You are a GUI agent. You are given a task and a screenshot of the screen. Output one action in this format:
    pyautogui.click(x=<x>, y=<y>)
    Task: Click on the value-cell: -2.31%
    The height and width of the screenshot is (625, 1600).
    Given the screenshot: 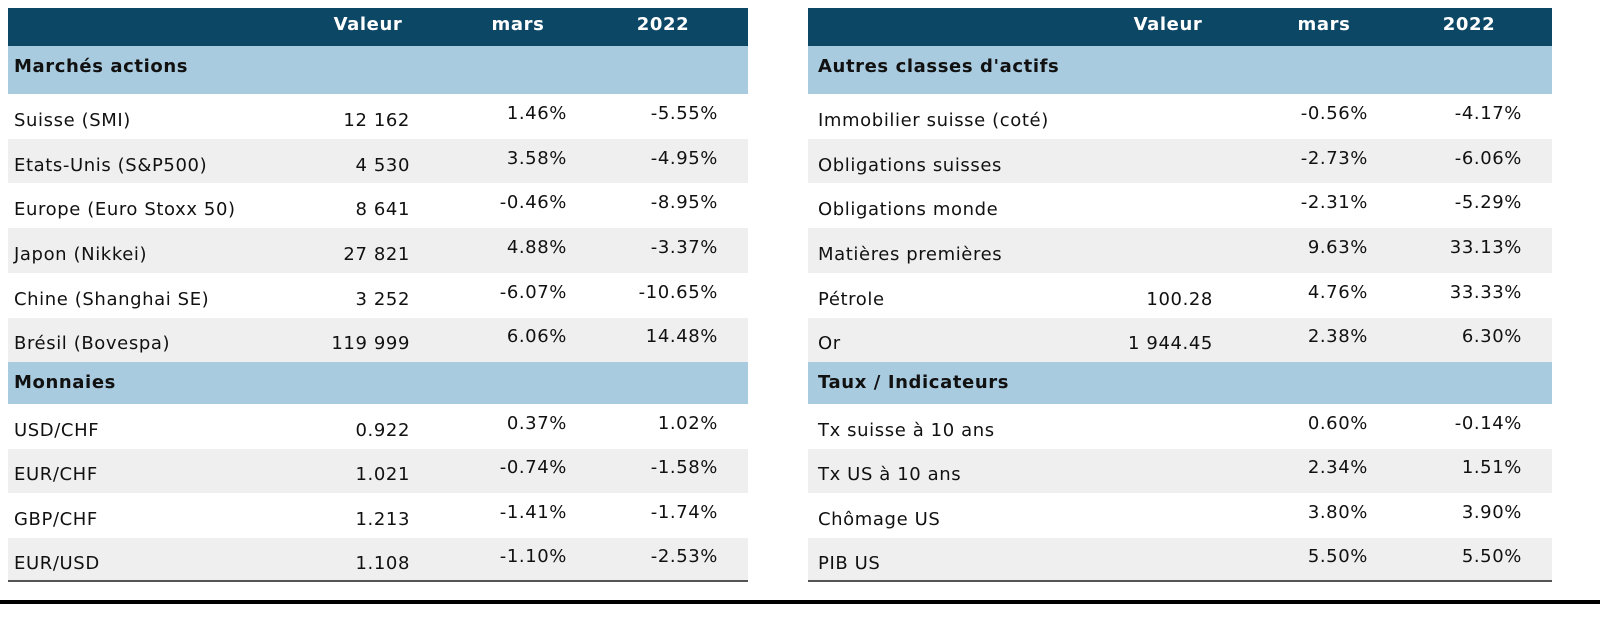 What is the action you would take?
    pyautogui.click(x=1334, y=203)
    